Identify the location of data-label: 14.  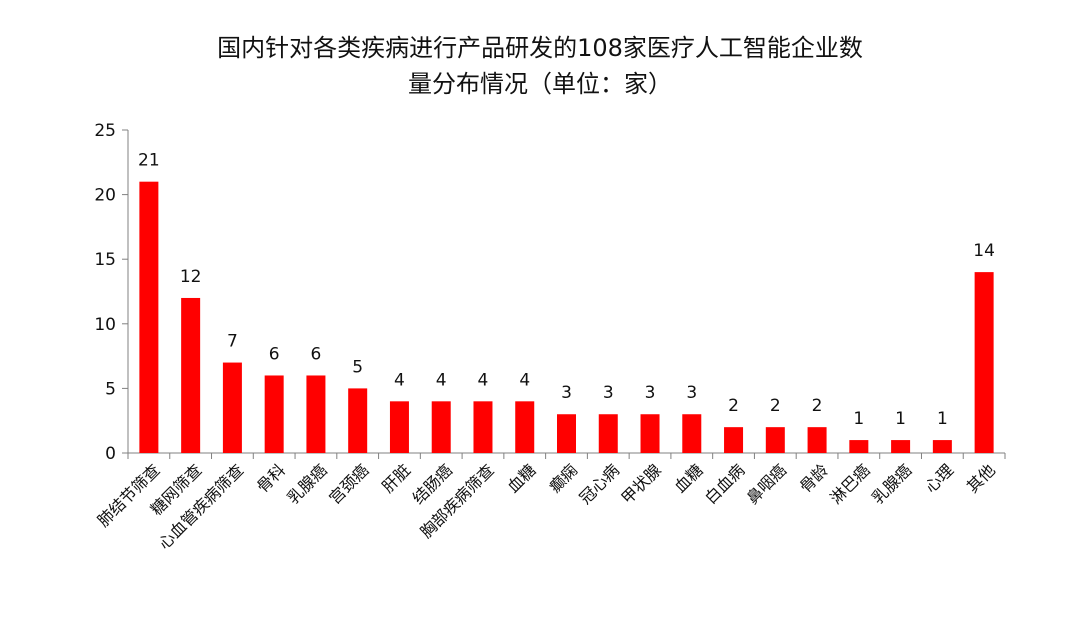
(984, 251).